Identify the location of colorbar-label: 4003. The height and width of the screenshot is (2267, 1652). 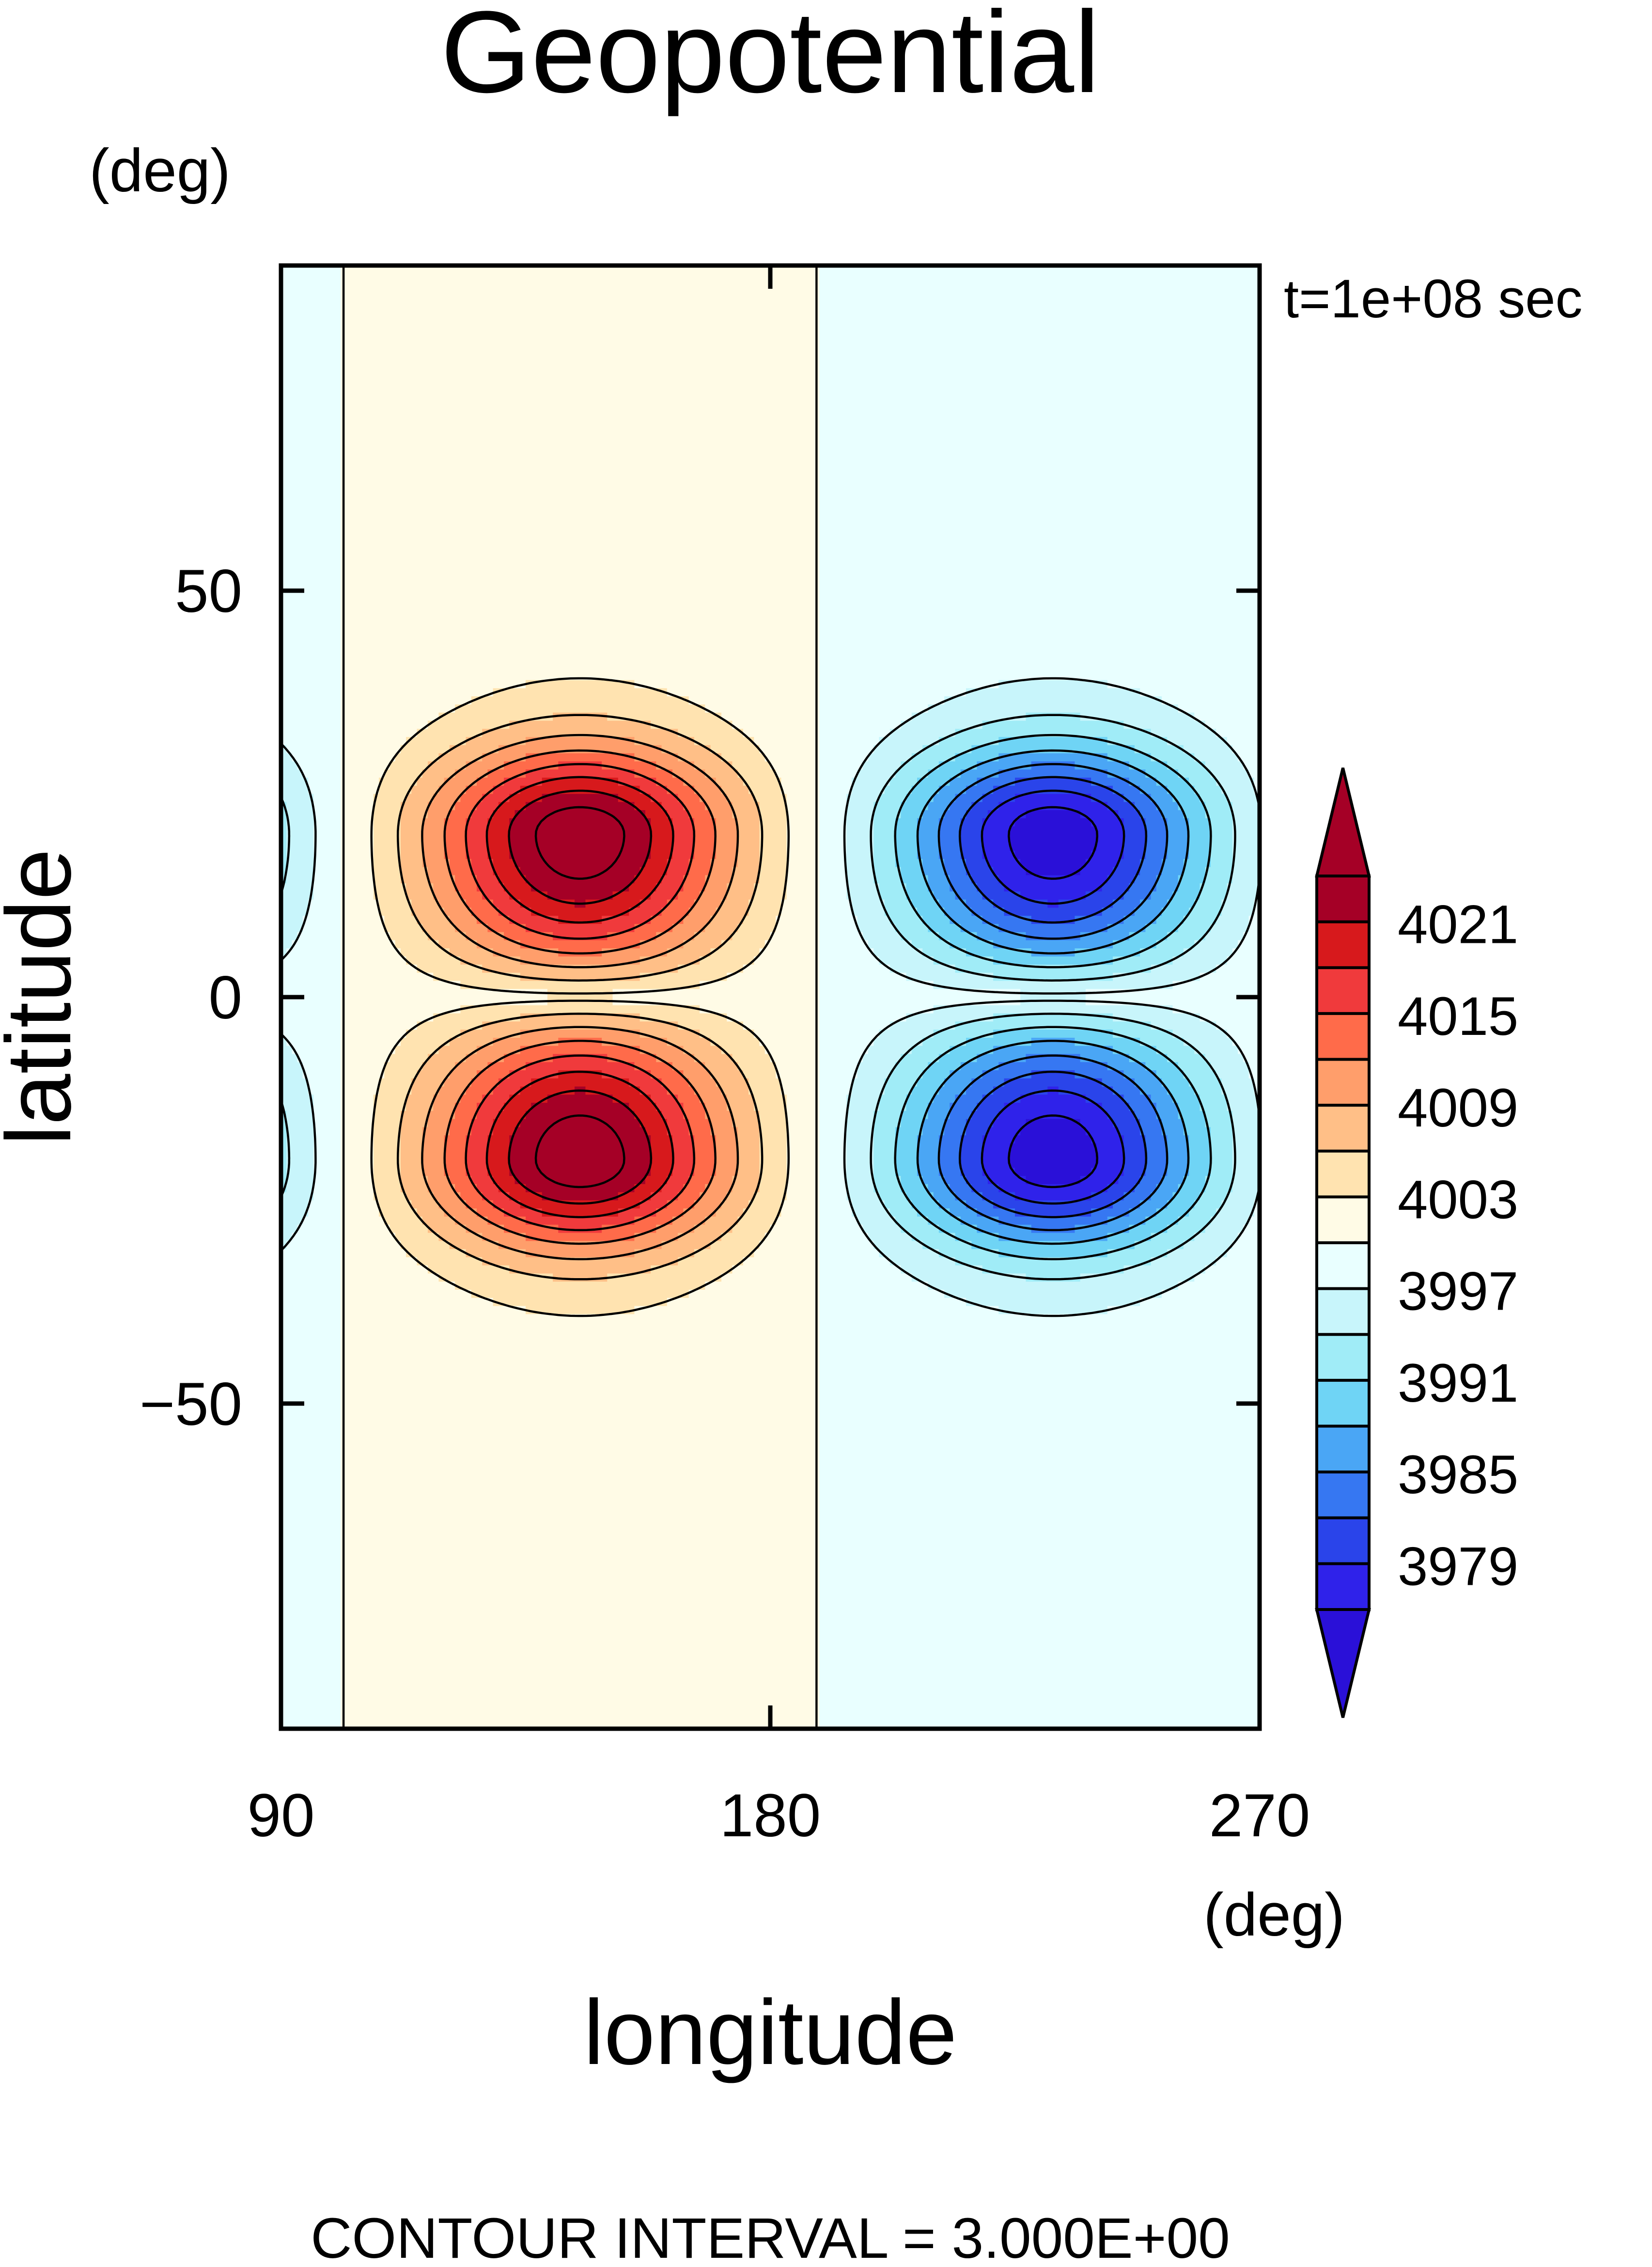
(1458, 1199).